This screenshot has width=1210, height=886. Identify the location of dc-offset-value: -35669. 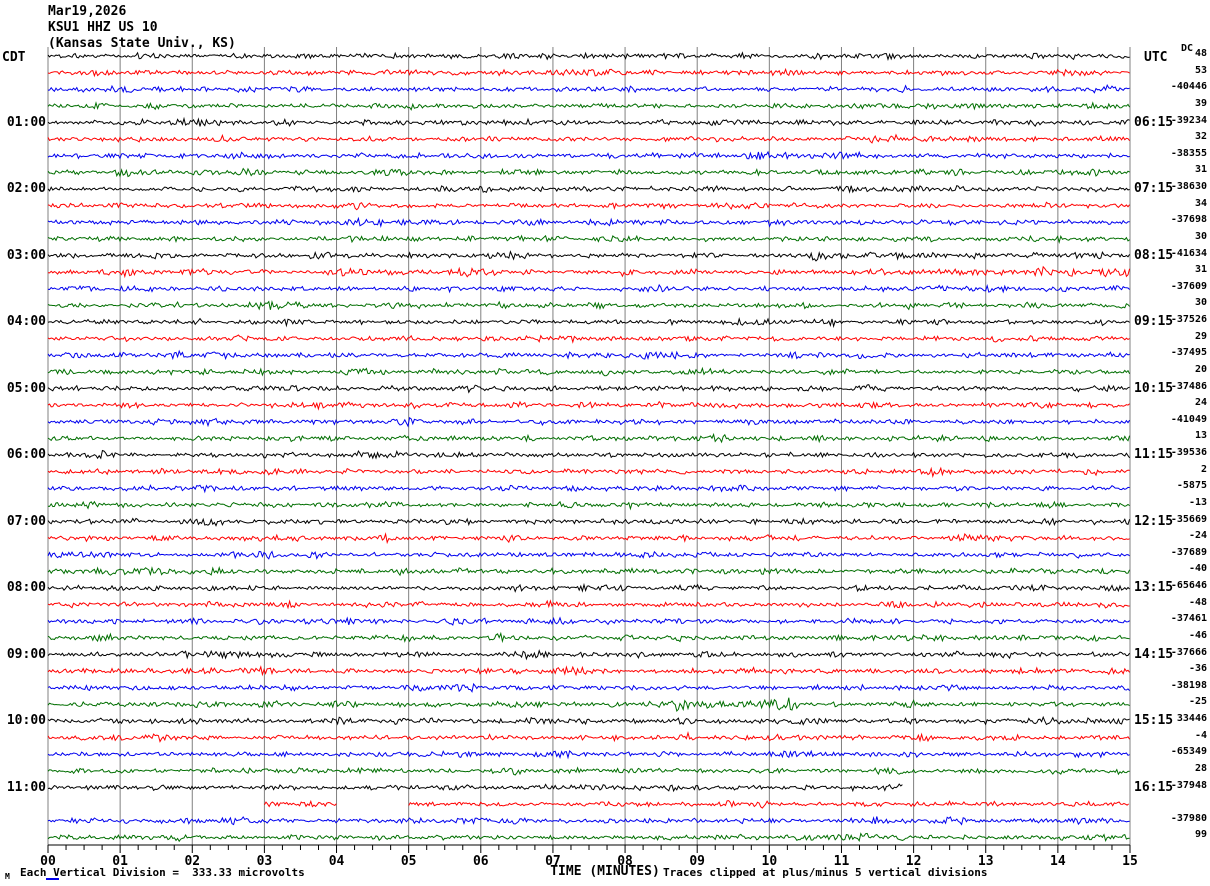
(1188, 519).